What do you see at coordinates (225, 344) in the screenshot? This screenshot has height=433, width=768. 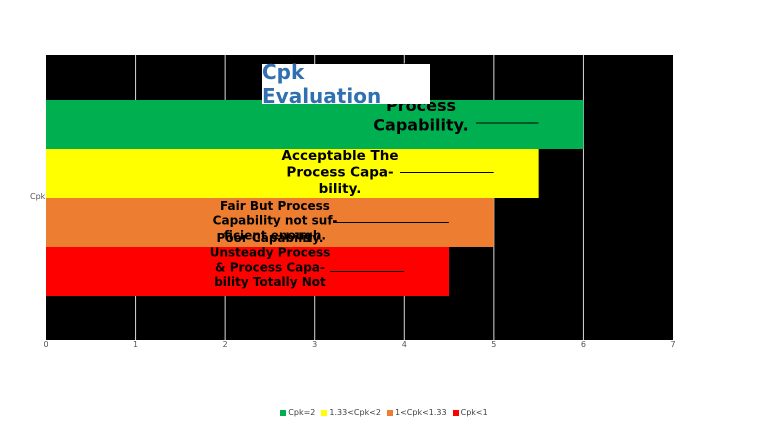 I see `x-tick-label: 2` at bounding box center [225, 344].